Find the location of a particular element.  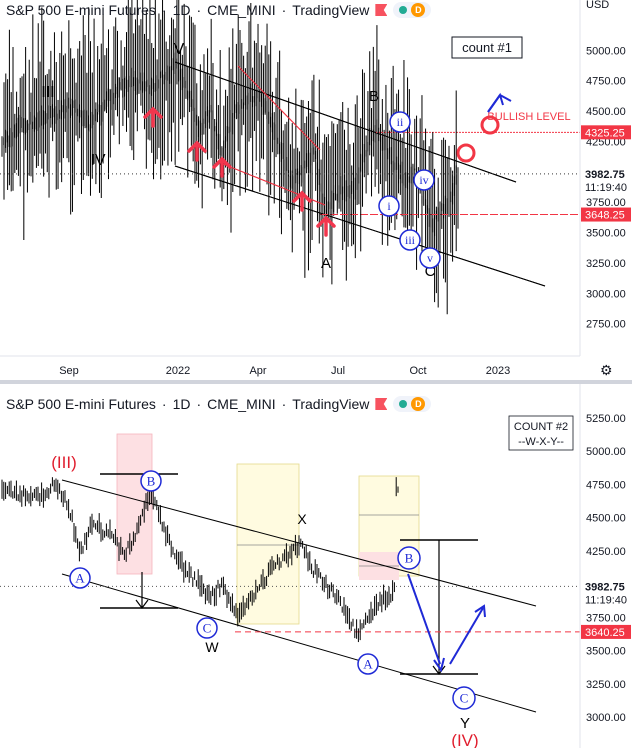

arrowhead-icon is located at coordinates (439, 665).